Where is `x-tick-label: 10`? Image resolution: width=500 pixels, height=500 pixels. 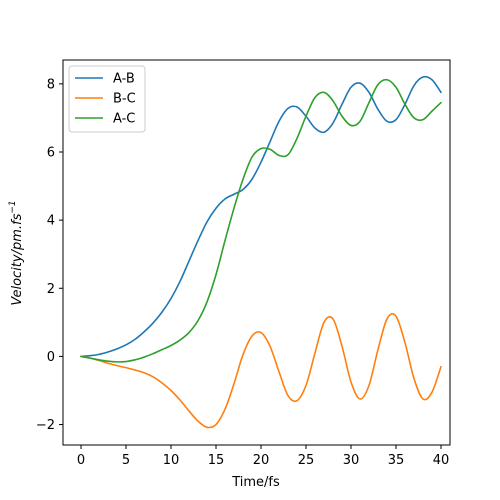
x-tick-label: 10 is located at coordinates (171, 460).